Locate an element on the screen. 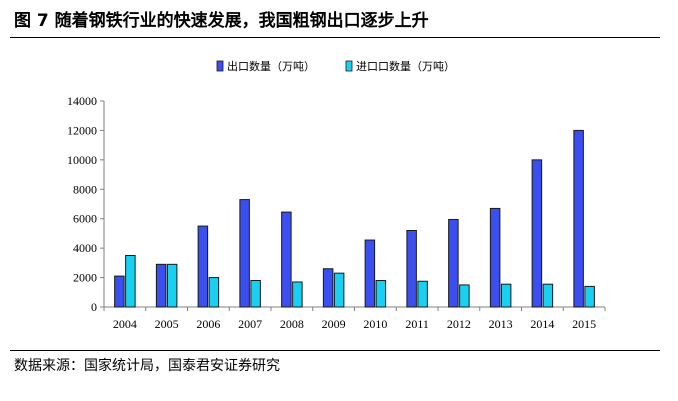 The width and height of the screenshot is (678, 401). bar-export-2005 is located at coordinates (161, 285).